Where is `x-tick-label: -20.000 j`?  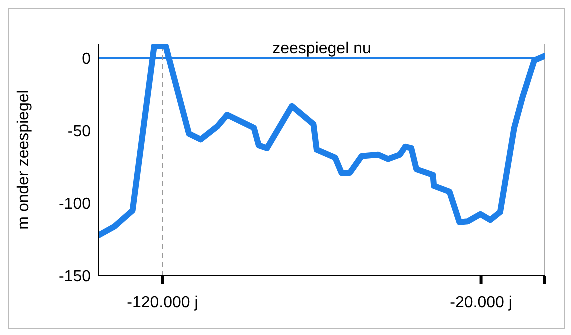 x-tick-label: -20.000 j is located at coordinates (481, 303).